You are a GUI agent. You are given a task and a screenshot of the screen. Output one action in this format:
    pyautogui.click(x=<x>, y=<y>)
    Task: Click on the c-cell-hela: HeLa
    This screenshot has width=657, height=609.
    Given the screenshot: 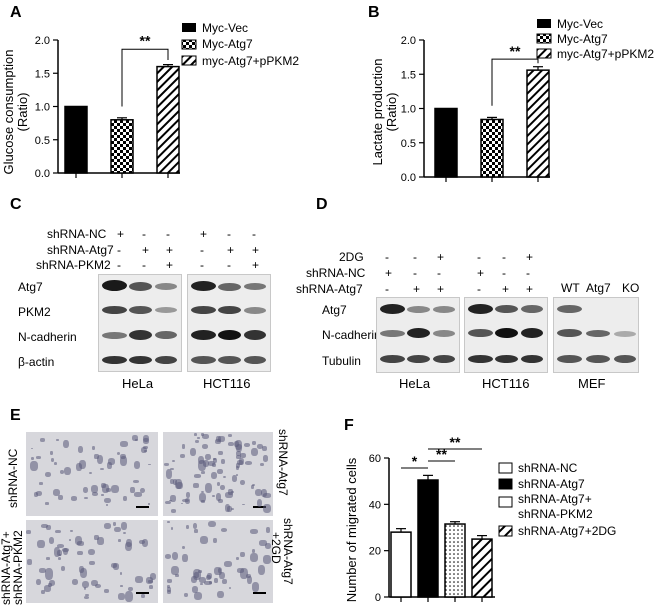 What is the action you would take?
    pyautogui.click(x=138, y=383)
    